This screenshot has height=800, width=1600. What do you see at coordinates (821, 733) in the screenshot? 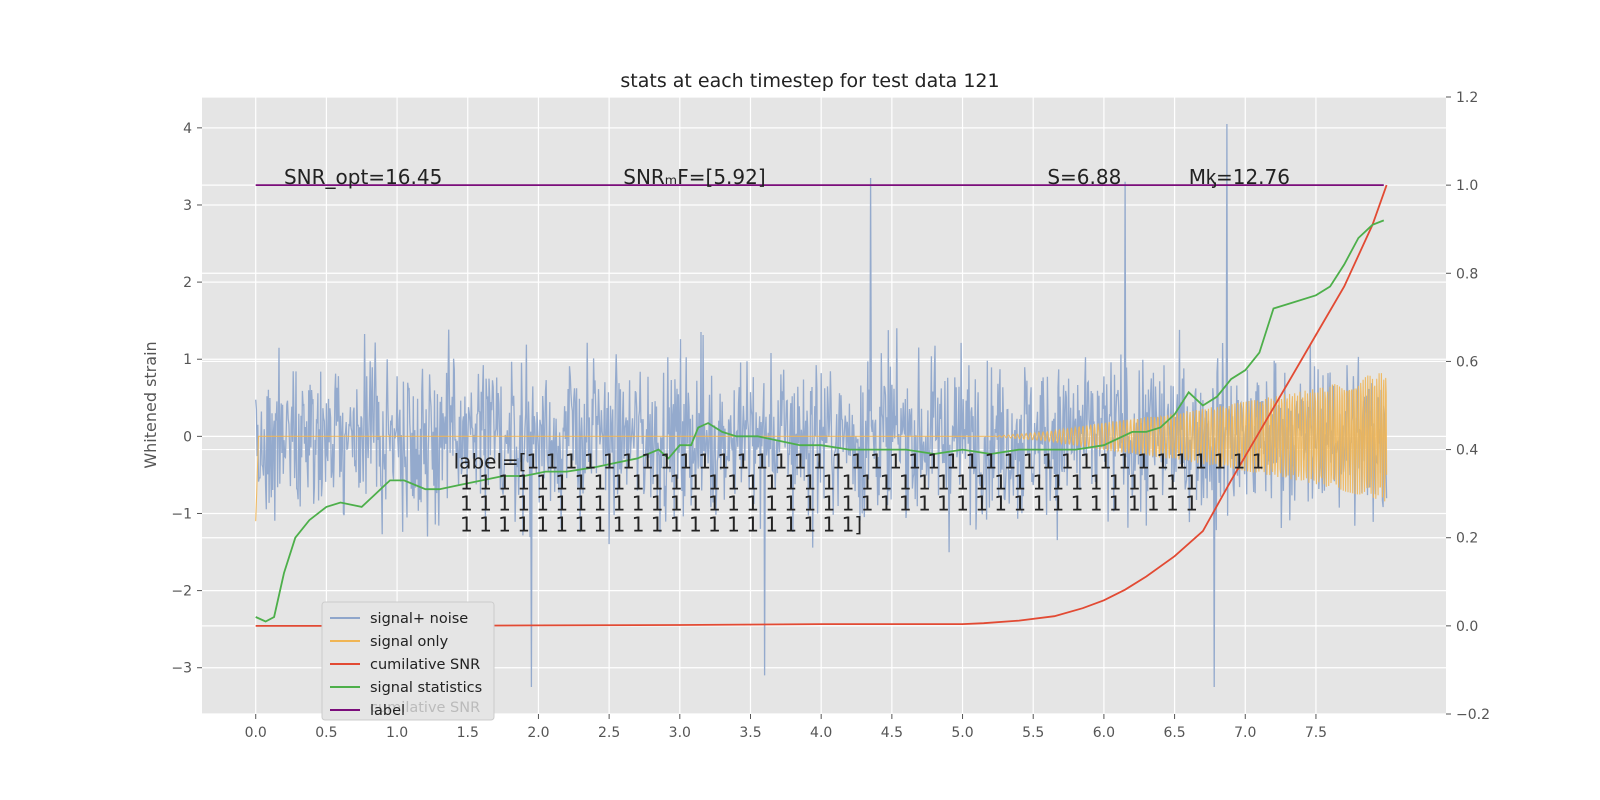
I see `x-tick-label: 4.0` at bounding box center [821, 733].